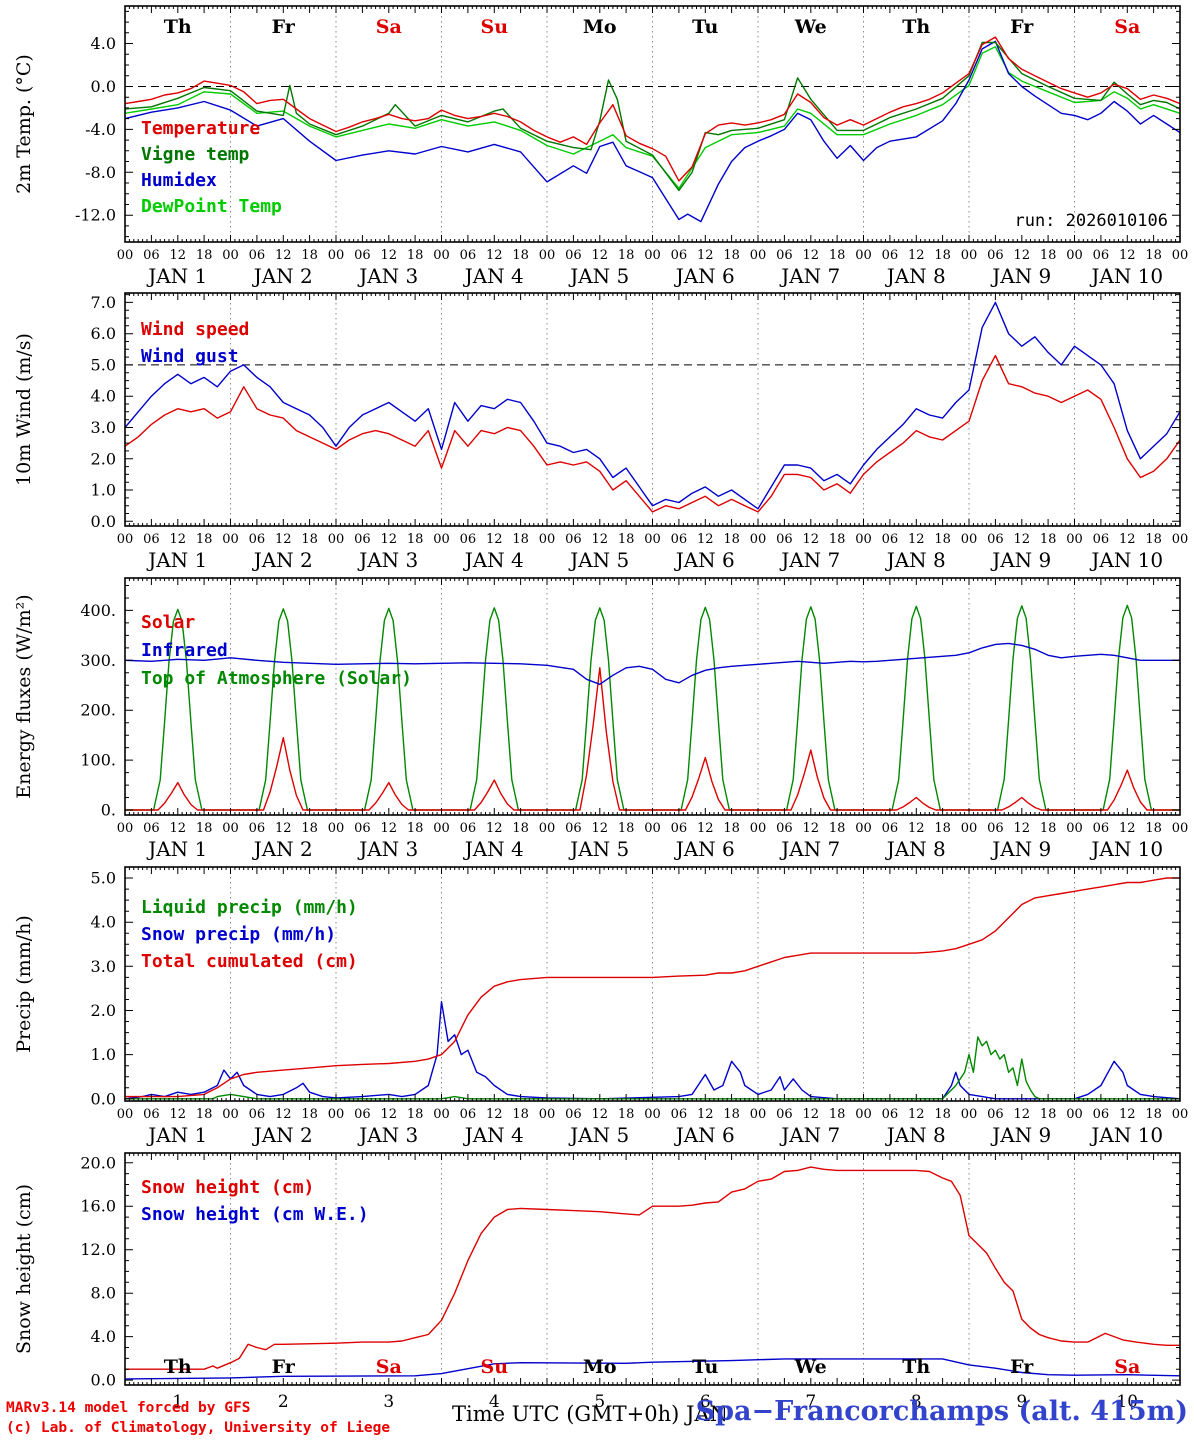 This screenshot has width=1194, height=1440. I want to click on y-ticks, so click(652, 983).